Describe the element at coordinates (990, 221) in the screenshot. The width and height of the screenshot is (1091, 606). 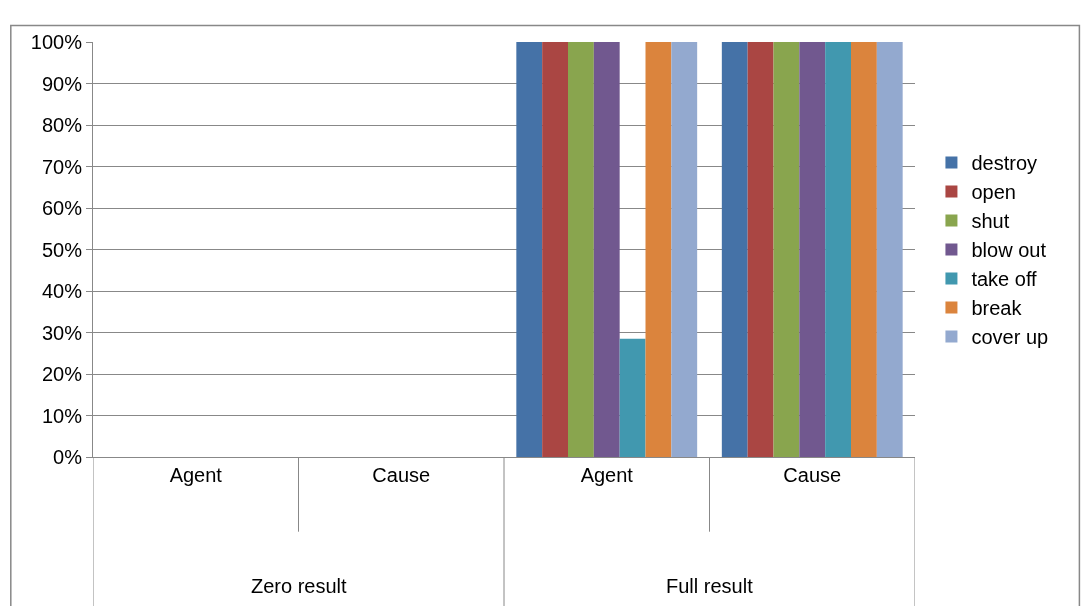
I see `legend-label: shut` at that location.